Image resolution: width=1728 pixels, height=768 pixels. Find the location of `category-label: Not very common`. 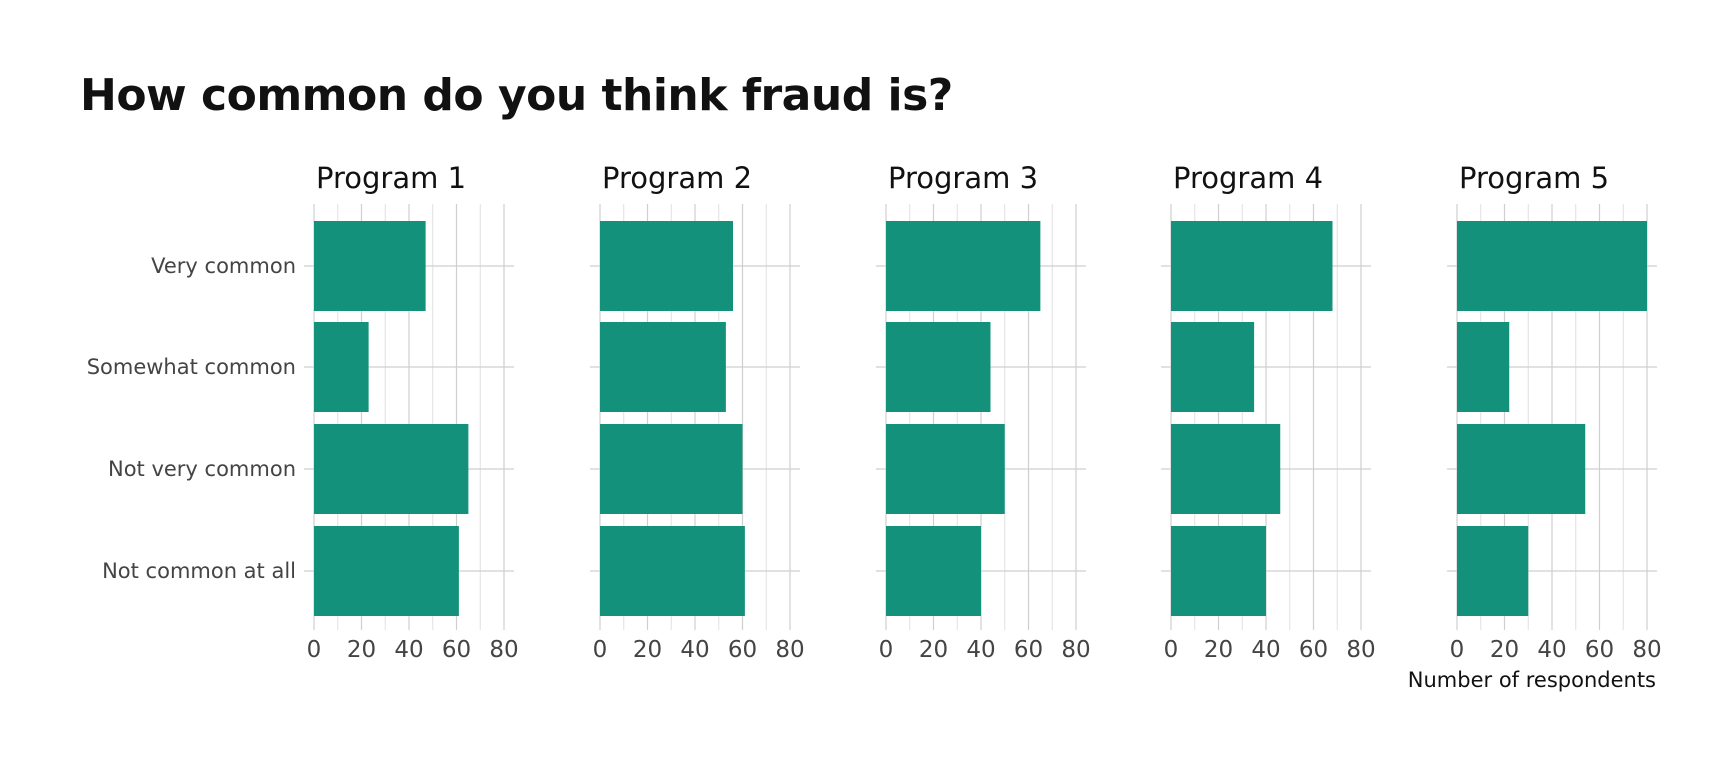

category-label: Not very common is located at coordinates (202, 469).